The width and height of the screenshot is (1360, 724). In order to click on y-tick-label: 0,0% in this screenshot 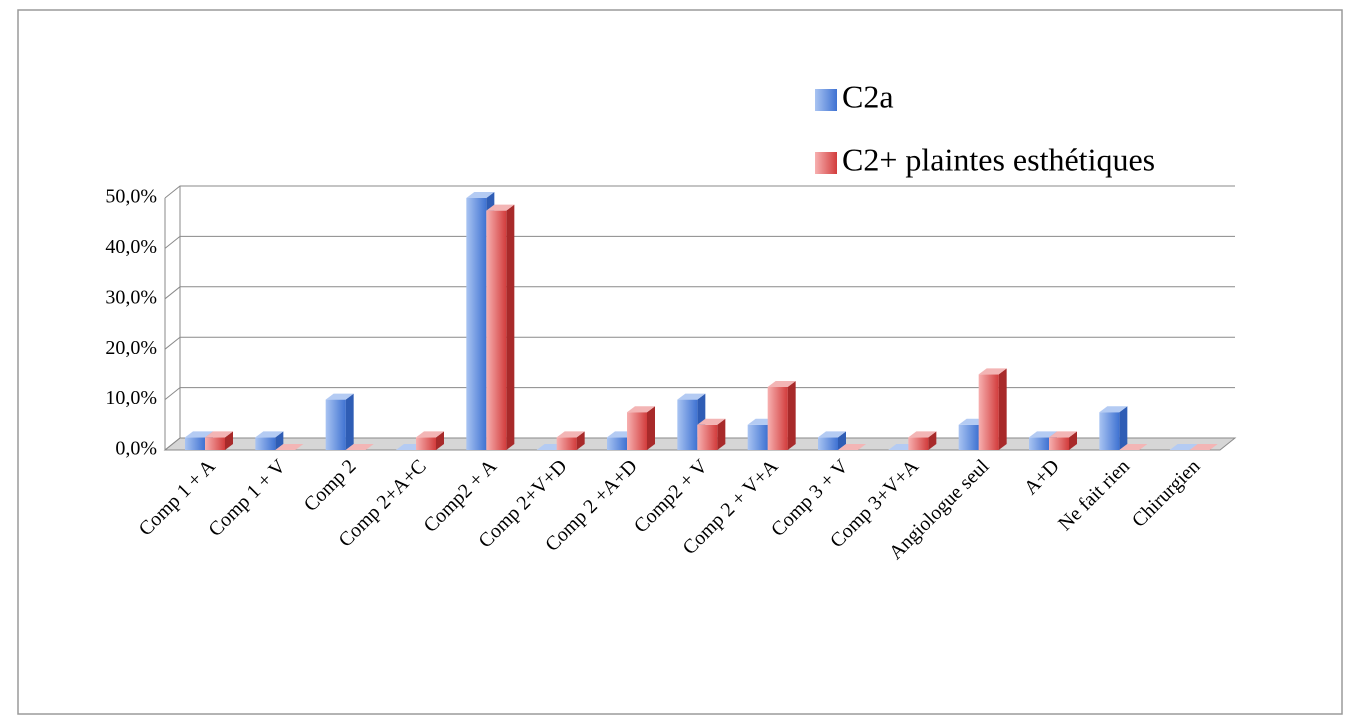, I will do `click(136, 449)`.